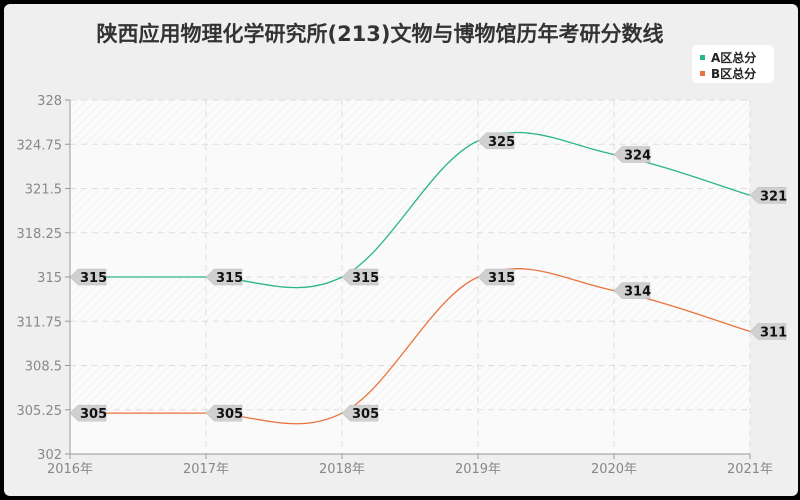 This screenshot has width=800, height=500. Describe the element at coordinates (637, 155) in the screenshot. I see `svg-text: 324` at that location.